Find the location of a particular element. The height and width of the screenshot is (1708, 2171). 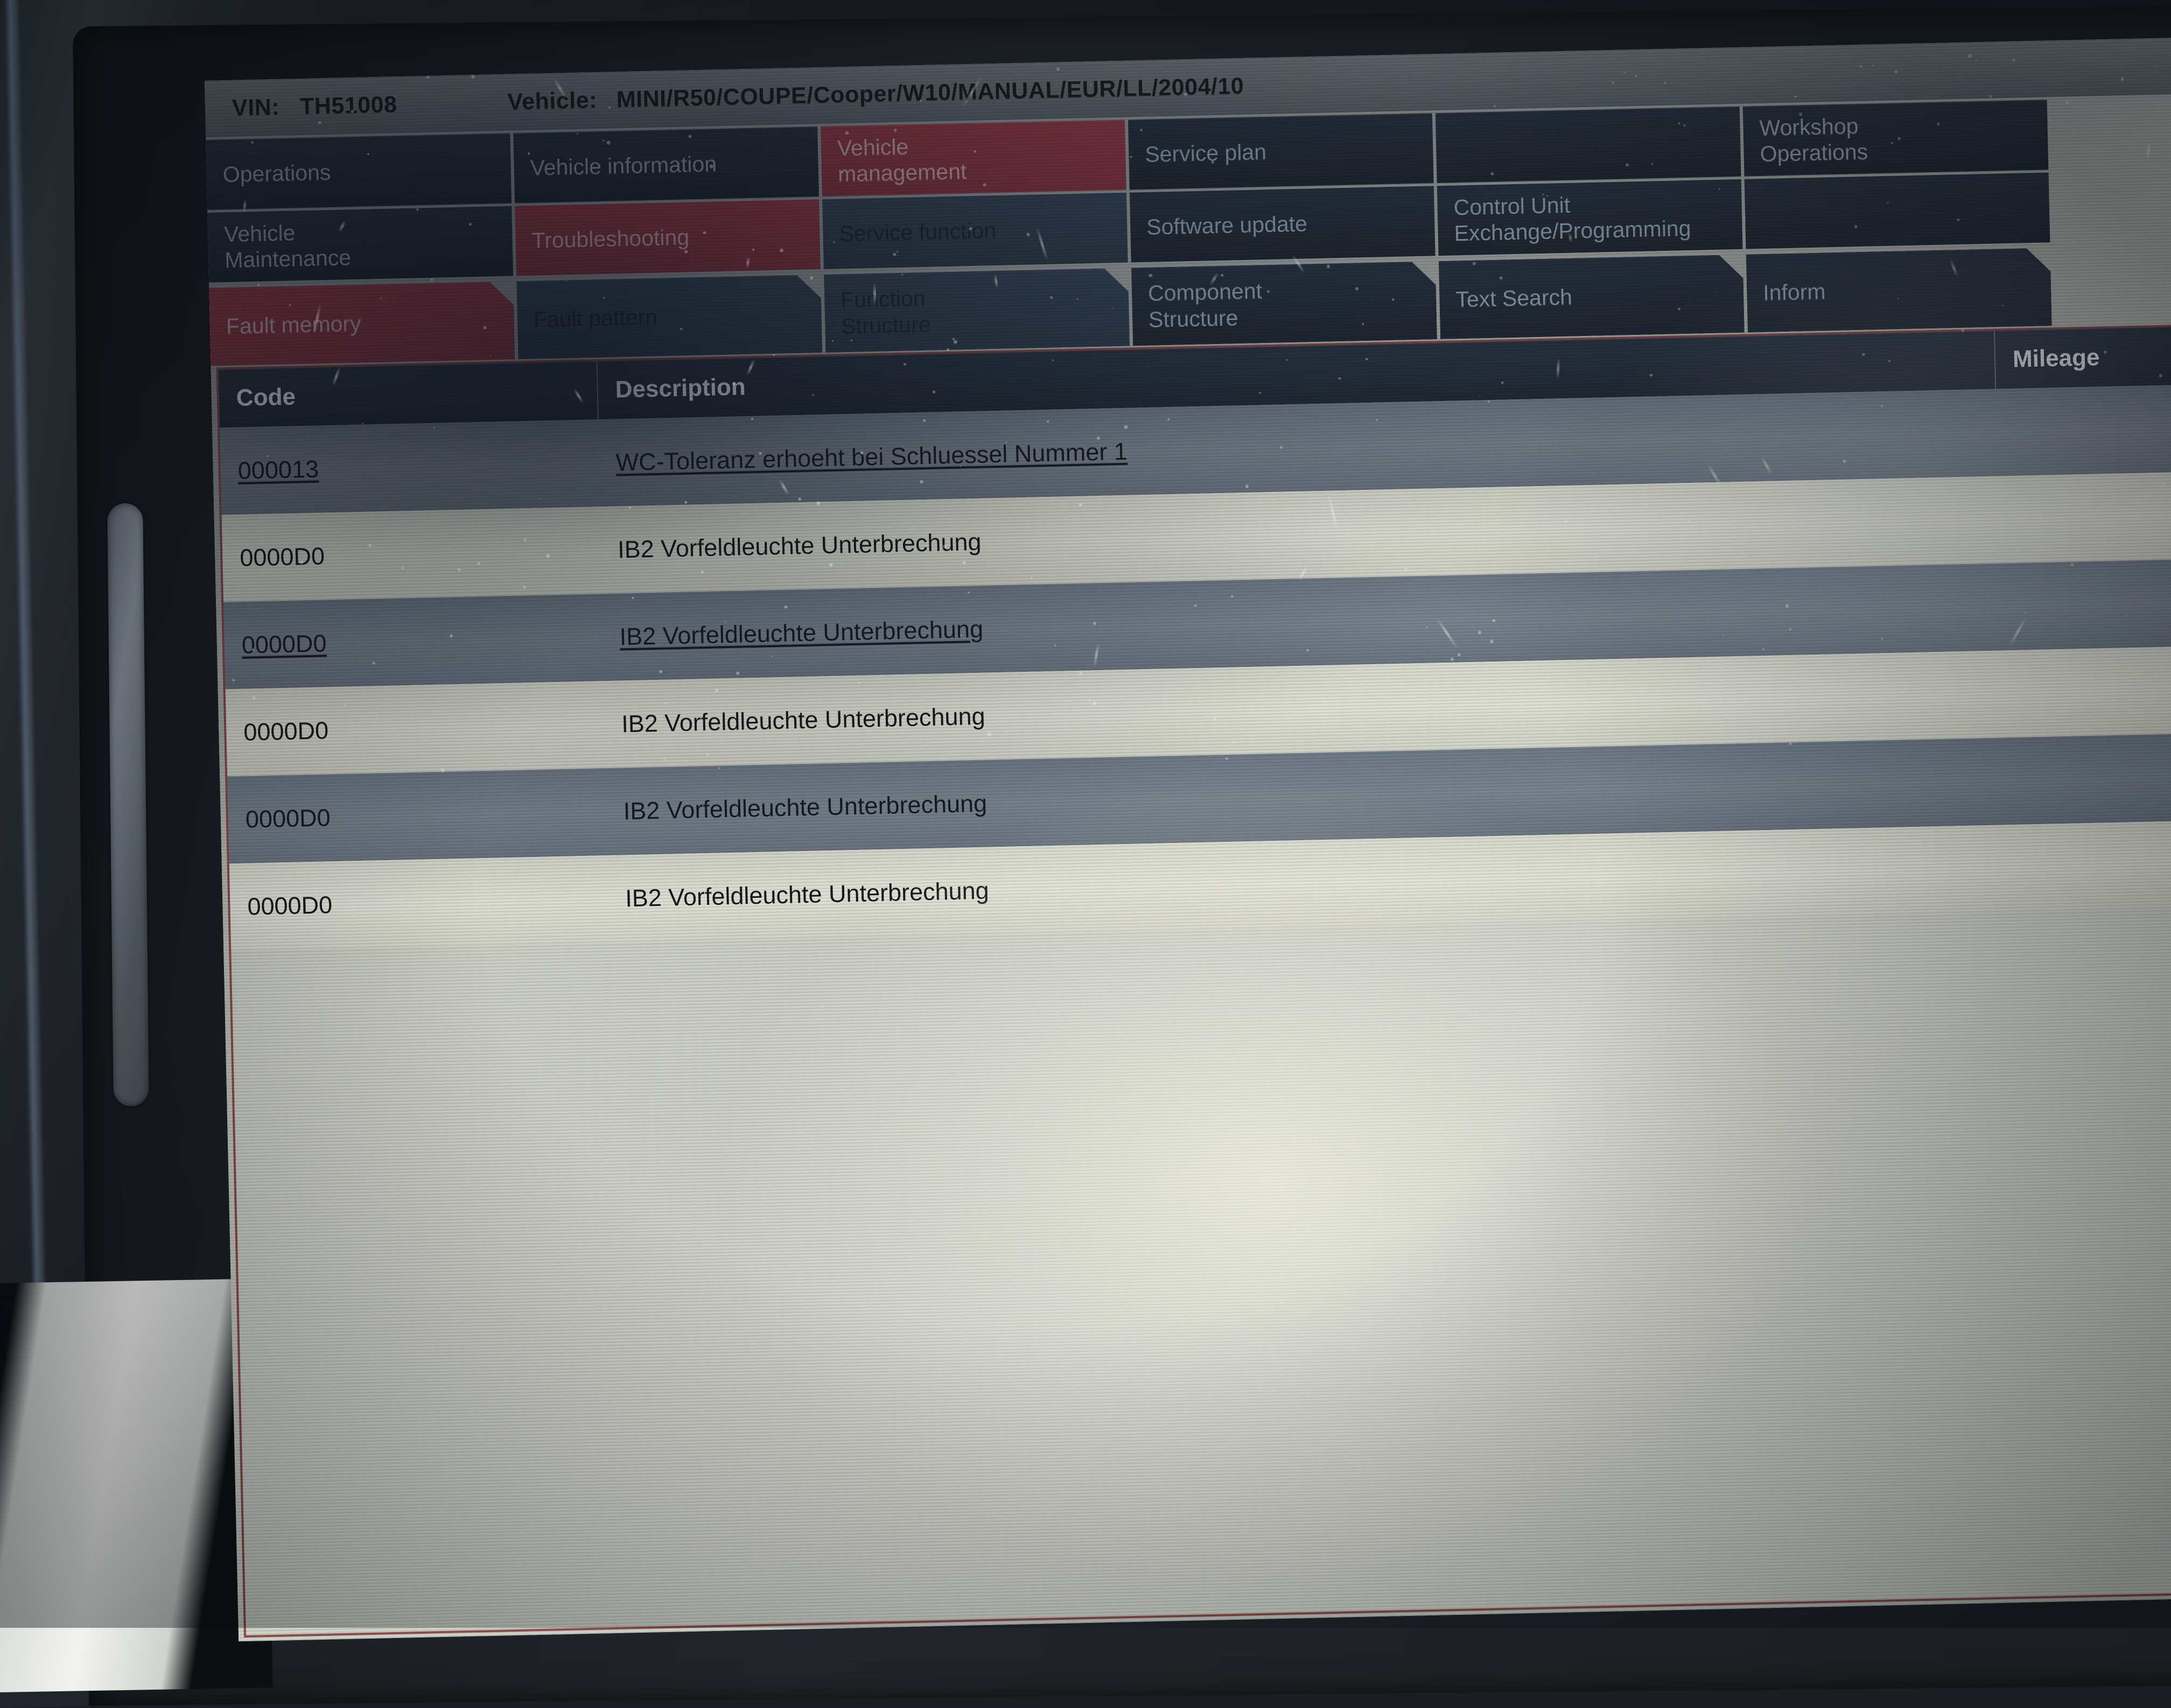

nav-item-label: Software update is located at coordinates (1227, 225).